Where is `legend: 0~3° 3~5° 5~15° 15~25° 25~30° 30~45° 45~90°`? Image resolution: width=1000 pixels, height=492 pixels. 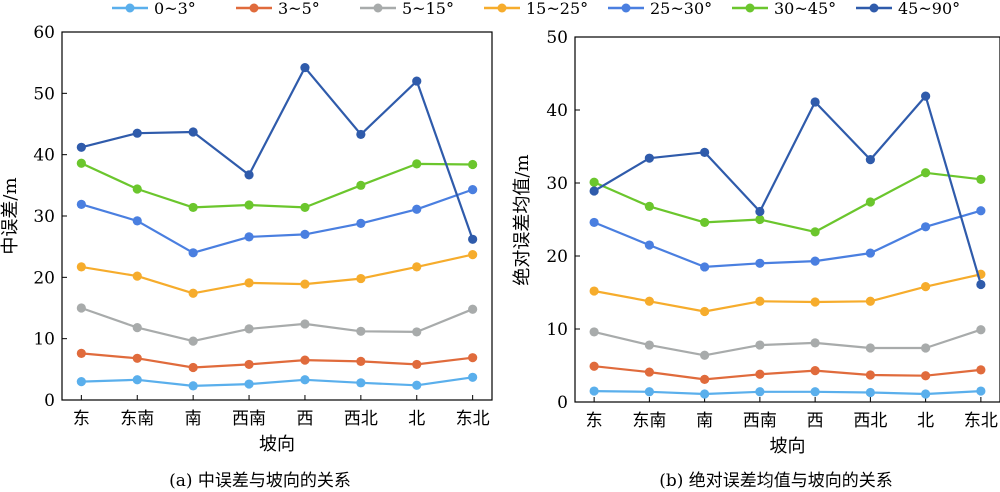 legend: 0~3° 3~5° 5~15° 15~25° 25~30° 30~45° 45~90° is located at coordinates (536, 9).